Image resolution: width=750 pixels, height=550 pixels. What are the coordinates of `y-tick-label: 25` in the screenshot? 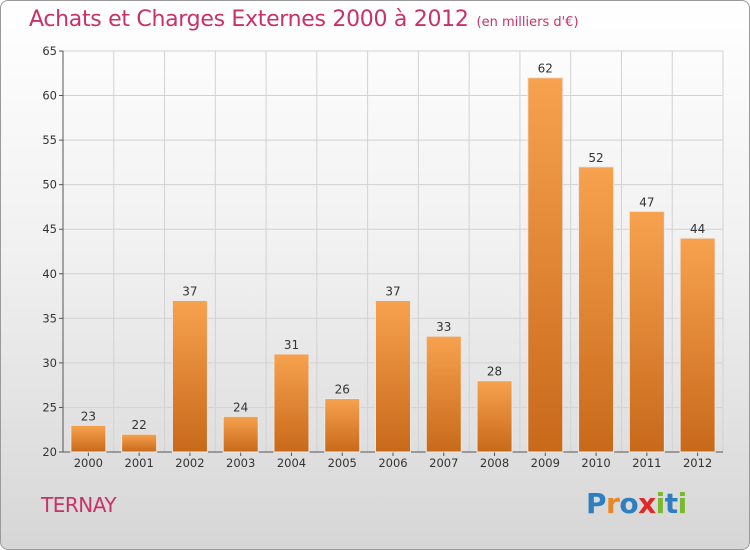 It's located at (49, 407).